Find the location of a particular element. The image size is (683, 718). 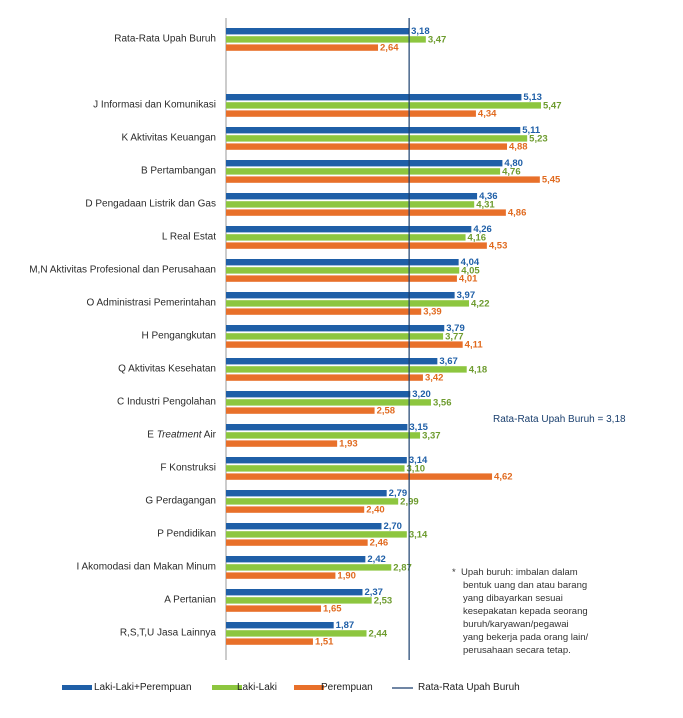

value-label: 2,70 is located at coordinates (392, 526).